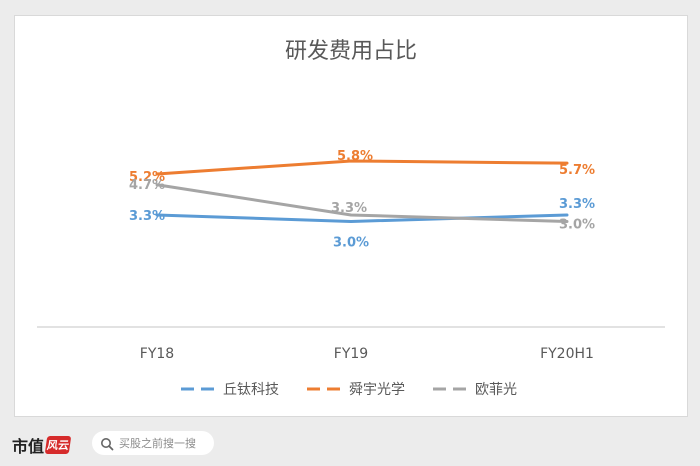 Image resolution: width=700 pixels, height=466 pixels. Describe the element at coordinates (351, 354) in the screenshot. I see `x-tick-label: FY19` at that location.